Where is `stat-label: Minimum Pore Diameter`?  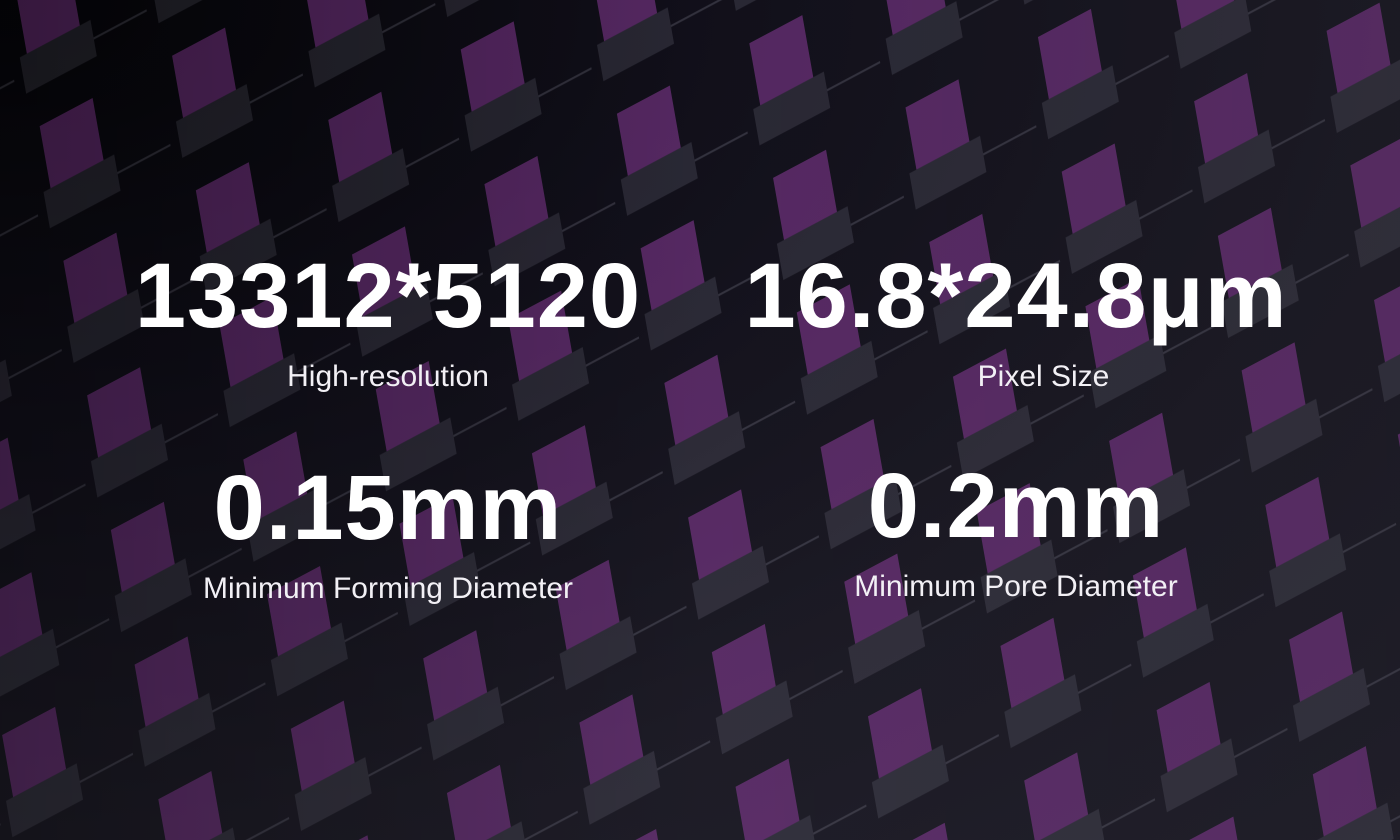
stat-label: Minimum Pore Diameter is located at coordinates (1016, 586).